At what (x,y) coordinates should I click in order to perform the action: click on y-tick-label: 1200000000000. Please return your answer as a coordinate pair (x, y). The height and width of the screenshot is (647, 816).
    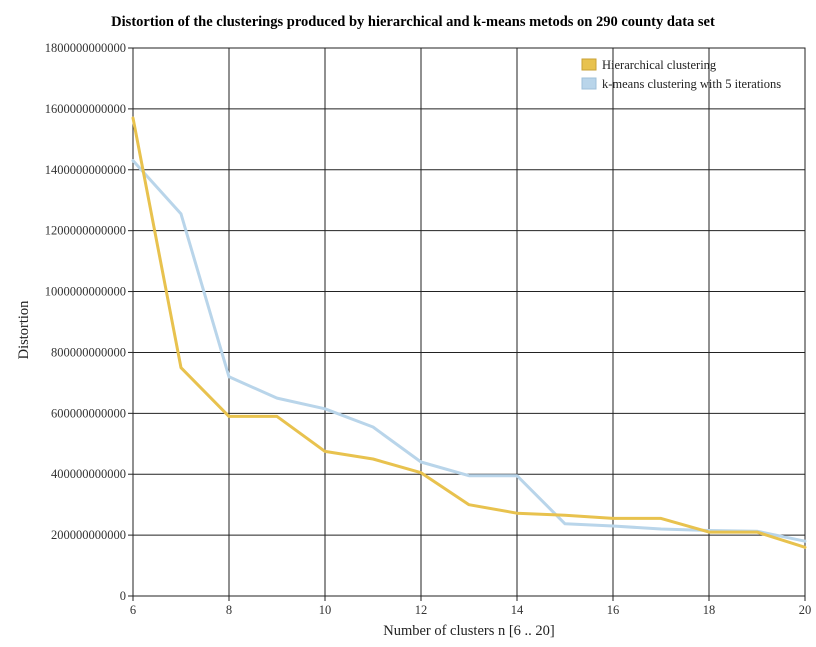
    Looking at the image, I should click on (85, 231).